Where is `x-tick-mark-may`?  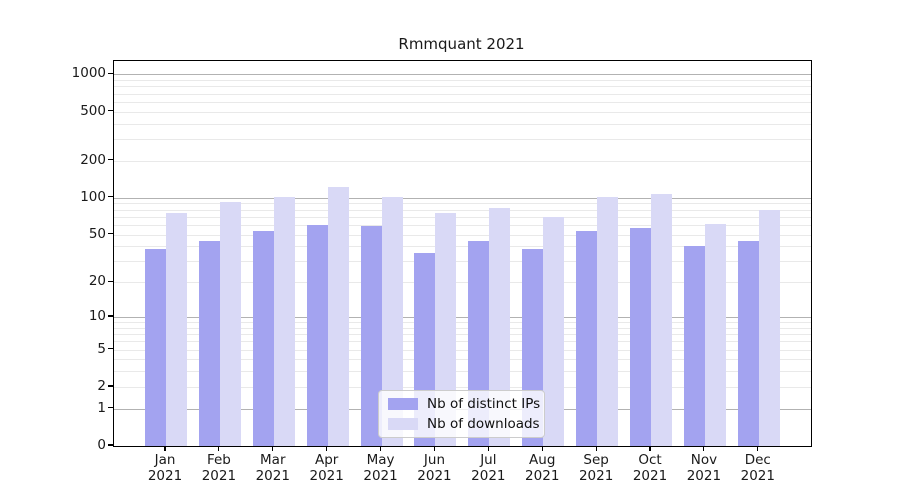
x-tick-mark-may is located at coordinates (380, 448).